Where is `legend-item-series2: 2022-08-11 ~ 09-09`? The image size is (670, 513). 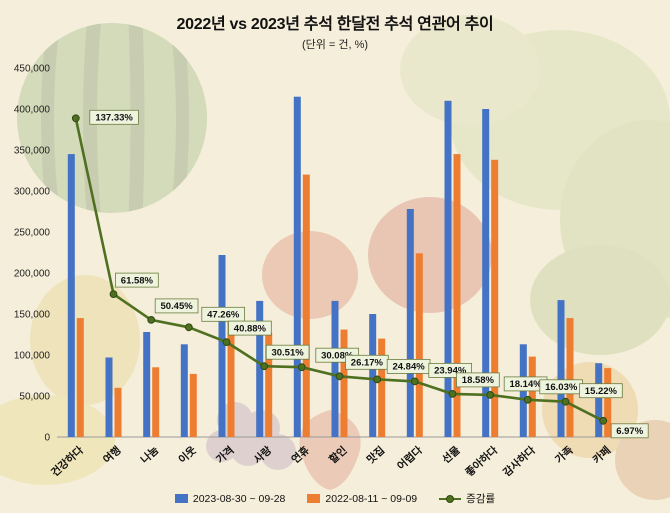
legend-item-series2: 2022-08-11 ~ 09-09 is located at coordinates (362, 499).